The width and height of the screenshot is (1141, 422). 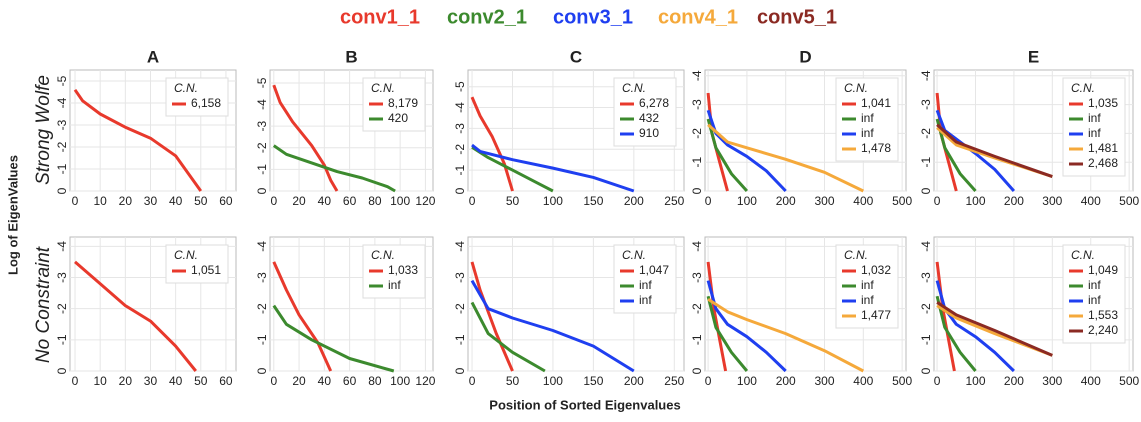 I want to click on y-tick-label: -5, so click(x=62, y=80).